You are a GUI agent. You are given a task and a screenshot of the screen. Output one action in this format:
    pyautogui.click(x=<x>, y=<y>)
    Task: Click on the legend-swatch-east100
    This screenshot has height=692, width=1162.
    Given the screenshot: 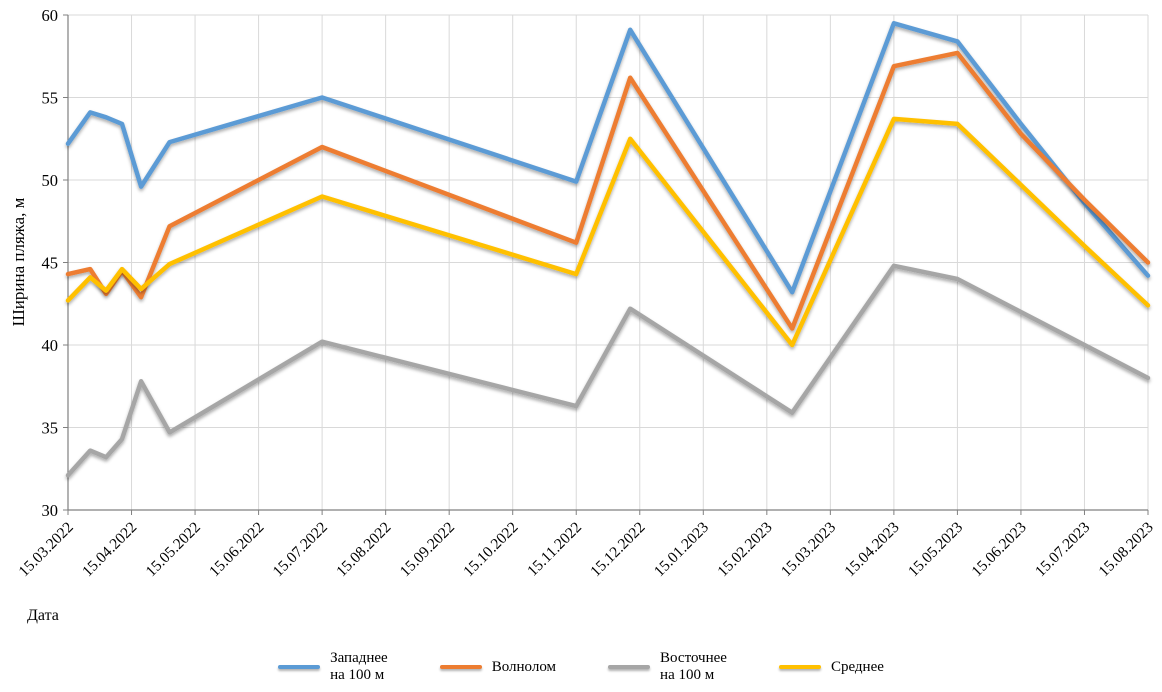 What is the action you would take?
    pyautogui.click(x=629, y=667)
    